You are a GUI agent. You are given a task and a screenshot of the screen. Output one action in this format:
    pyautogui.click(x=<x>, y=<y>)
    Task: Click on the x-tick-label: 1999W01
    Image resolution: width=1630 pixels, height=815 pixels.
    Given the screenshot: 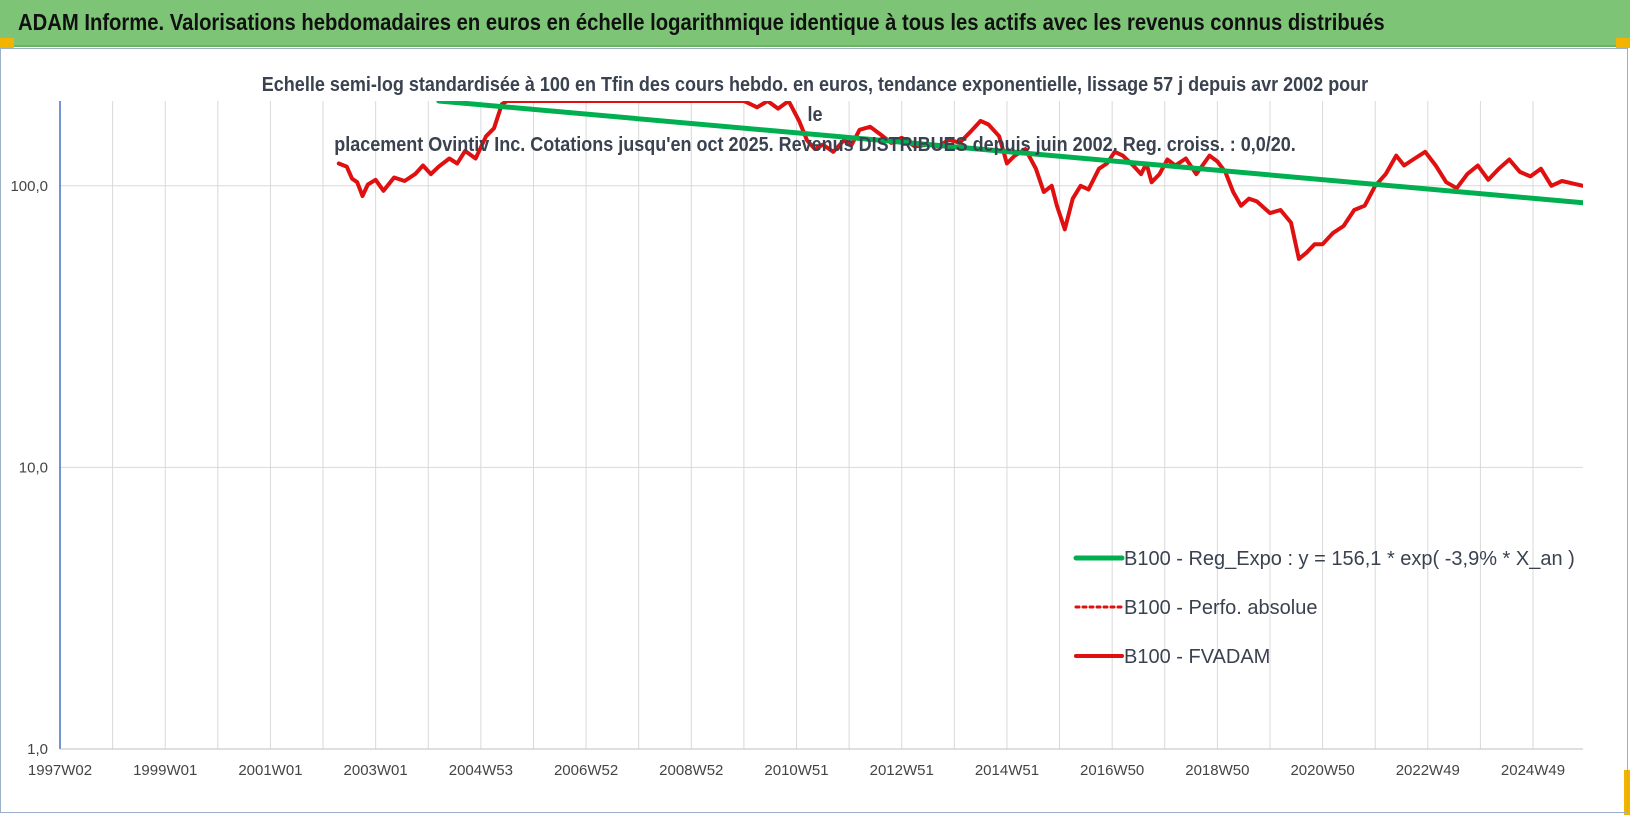 What is the action you would take?
    pyautogui.click(x=165, y=770)
    